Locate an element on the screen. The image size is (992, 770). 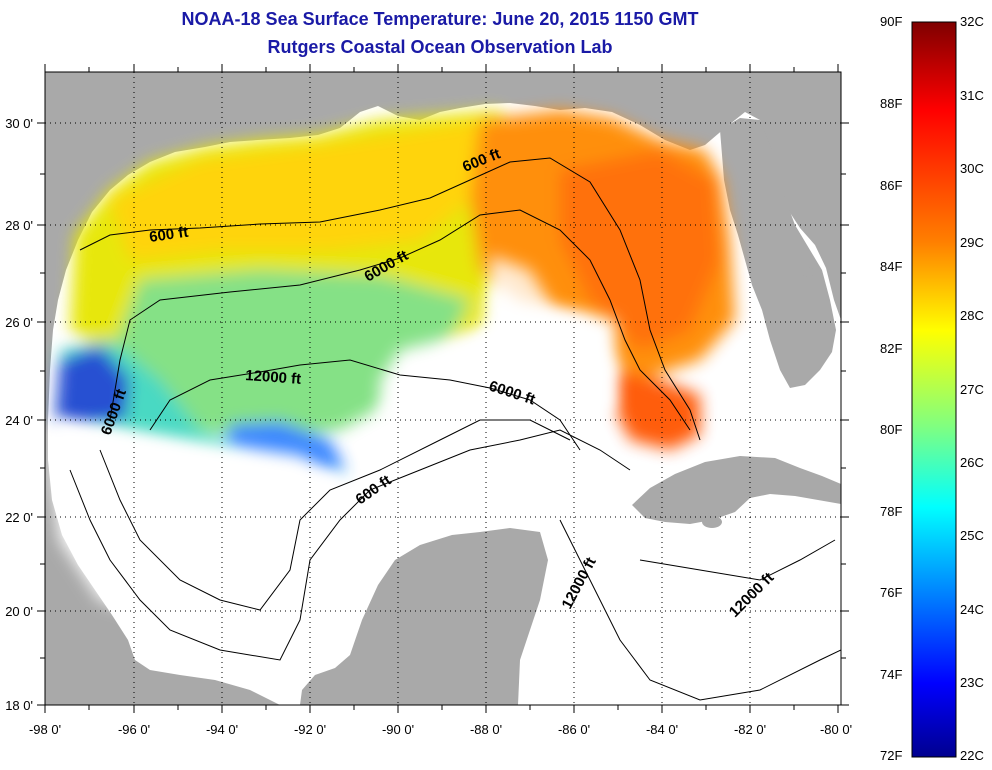
lon-label: -84 0' is located at coordinates (662, 729).